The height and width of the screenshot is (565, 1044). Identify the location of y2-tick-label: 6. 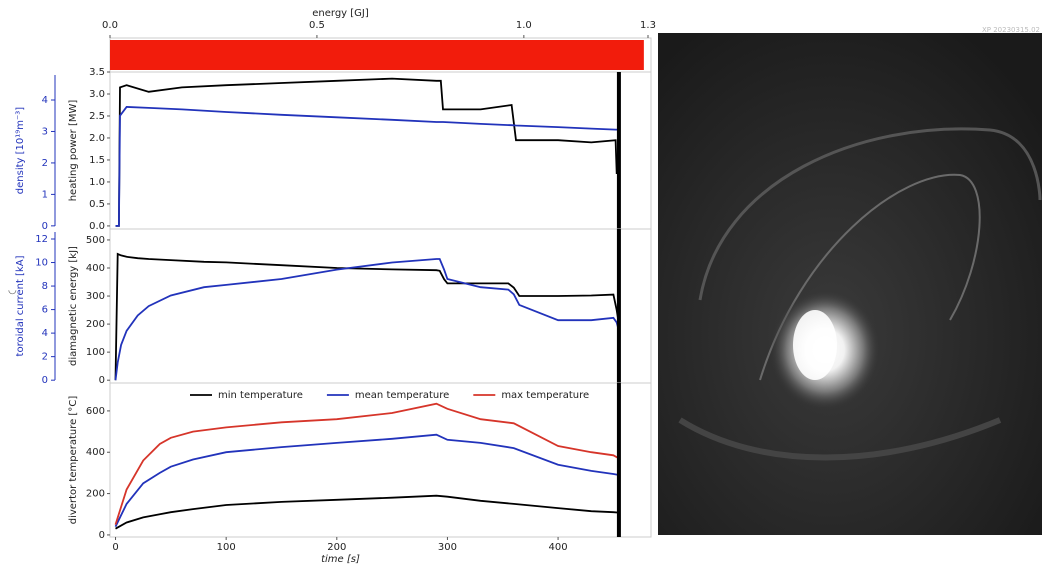
(45, 310).